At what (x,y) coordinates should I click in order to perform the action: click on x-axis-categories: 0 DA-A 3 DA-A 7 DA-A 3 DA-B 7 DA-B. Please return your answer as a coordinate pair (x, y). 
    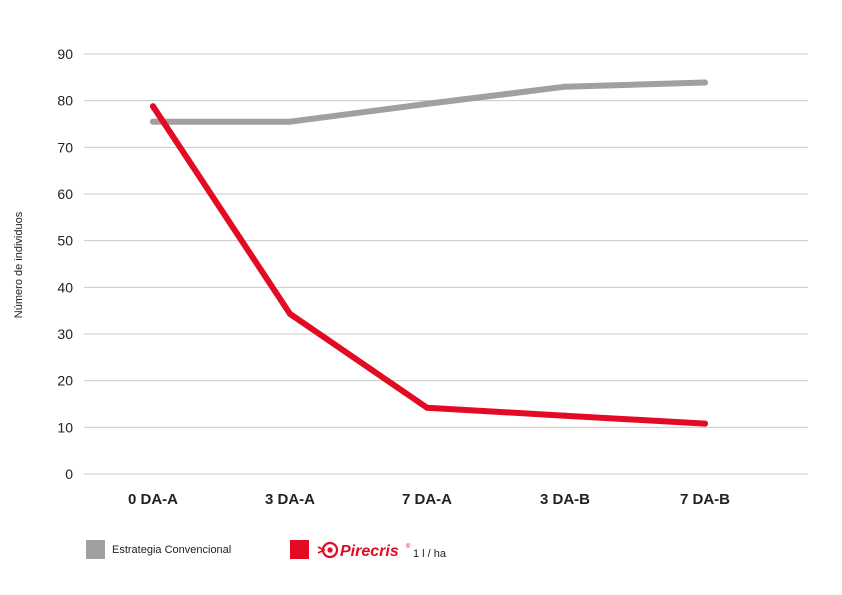
    Looking at the image, I should click on (429, 499).